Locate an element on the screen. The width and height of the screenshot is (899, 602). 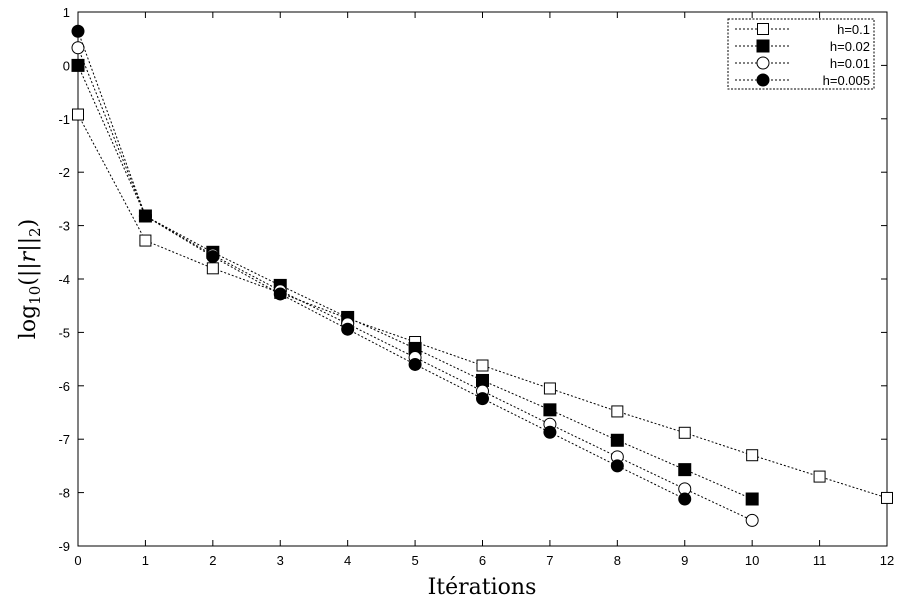
y-tick-label: -7 is located at coordinates (64, 439).